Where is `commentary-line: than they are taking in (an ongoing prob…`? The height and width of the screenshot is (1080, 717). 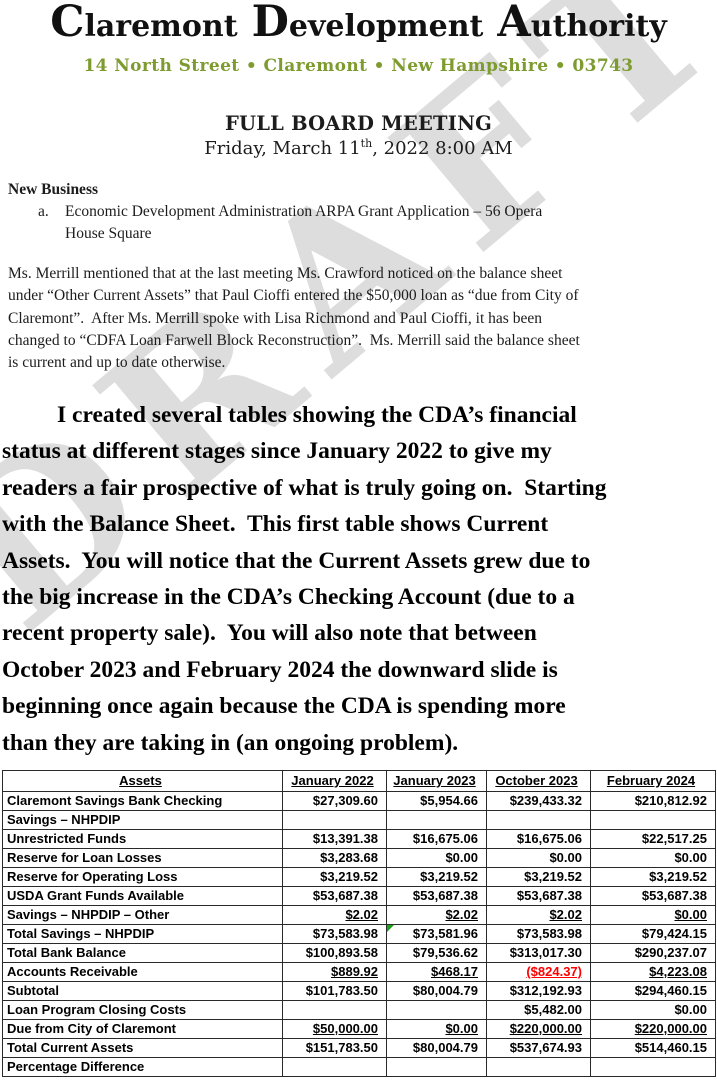
commentary-line: than they are taking in (an ongoing prob… is located at coordinates (230, 742).